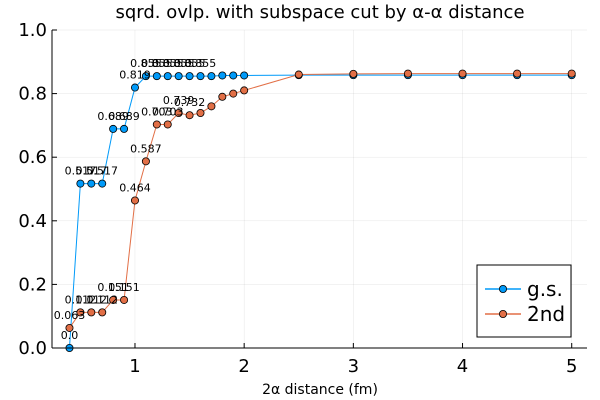 Image resolution: width=600 pixels, height=400 pixels. What do you see at coordinates (179, 100) in the screenshot?
I see `data-label: 0.739` at bounding box center [179, 100].